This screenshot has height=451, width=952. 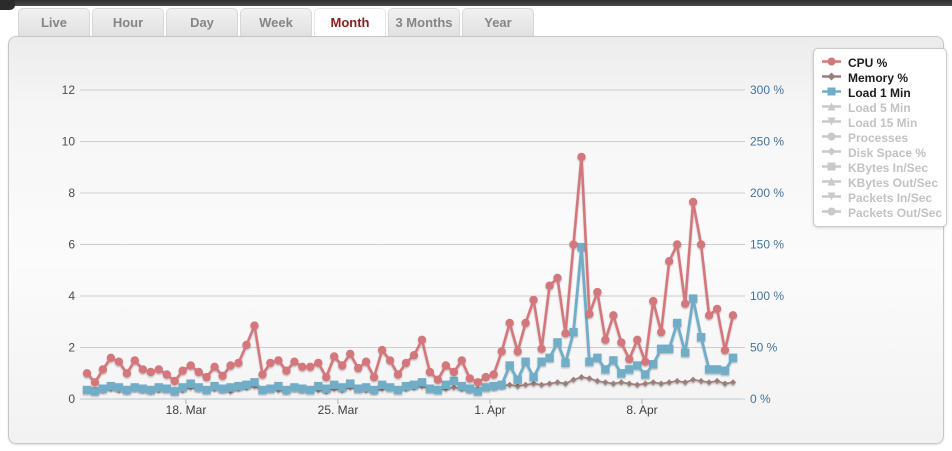 I want to click on load-1-min-series-square-icon, so click(x=831, y=93).